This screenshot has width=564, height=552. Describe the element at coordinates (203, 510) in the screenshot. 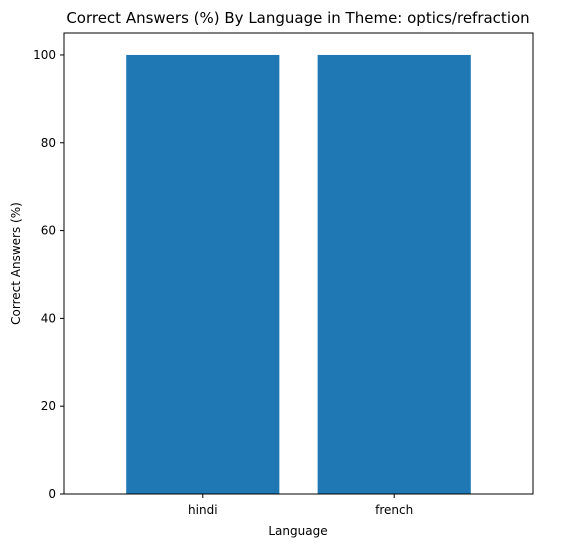

I see `x-tick-label: hindi` at that location.